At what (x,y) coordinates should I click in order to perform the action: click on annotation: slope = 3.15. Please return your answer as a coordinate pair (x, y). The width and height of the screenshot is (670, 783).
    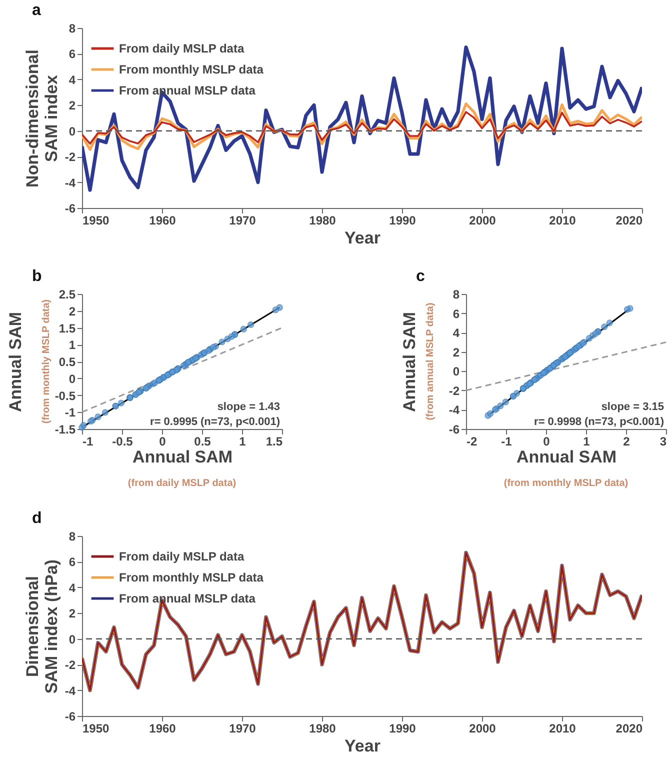
    Looking at the image, I should click on (632, 407).